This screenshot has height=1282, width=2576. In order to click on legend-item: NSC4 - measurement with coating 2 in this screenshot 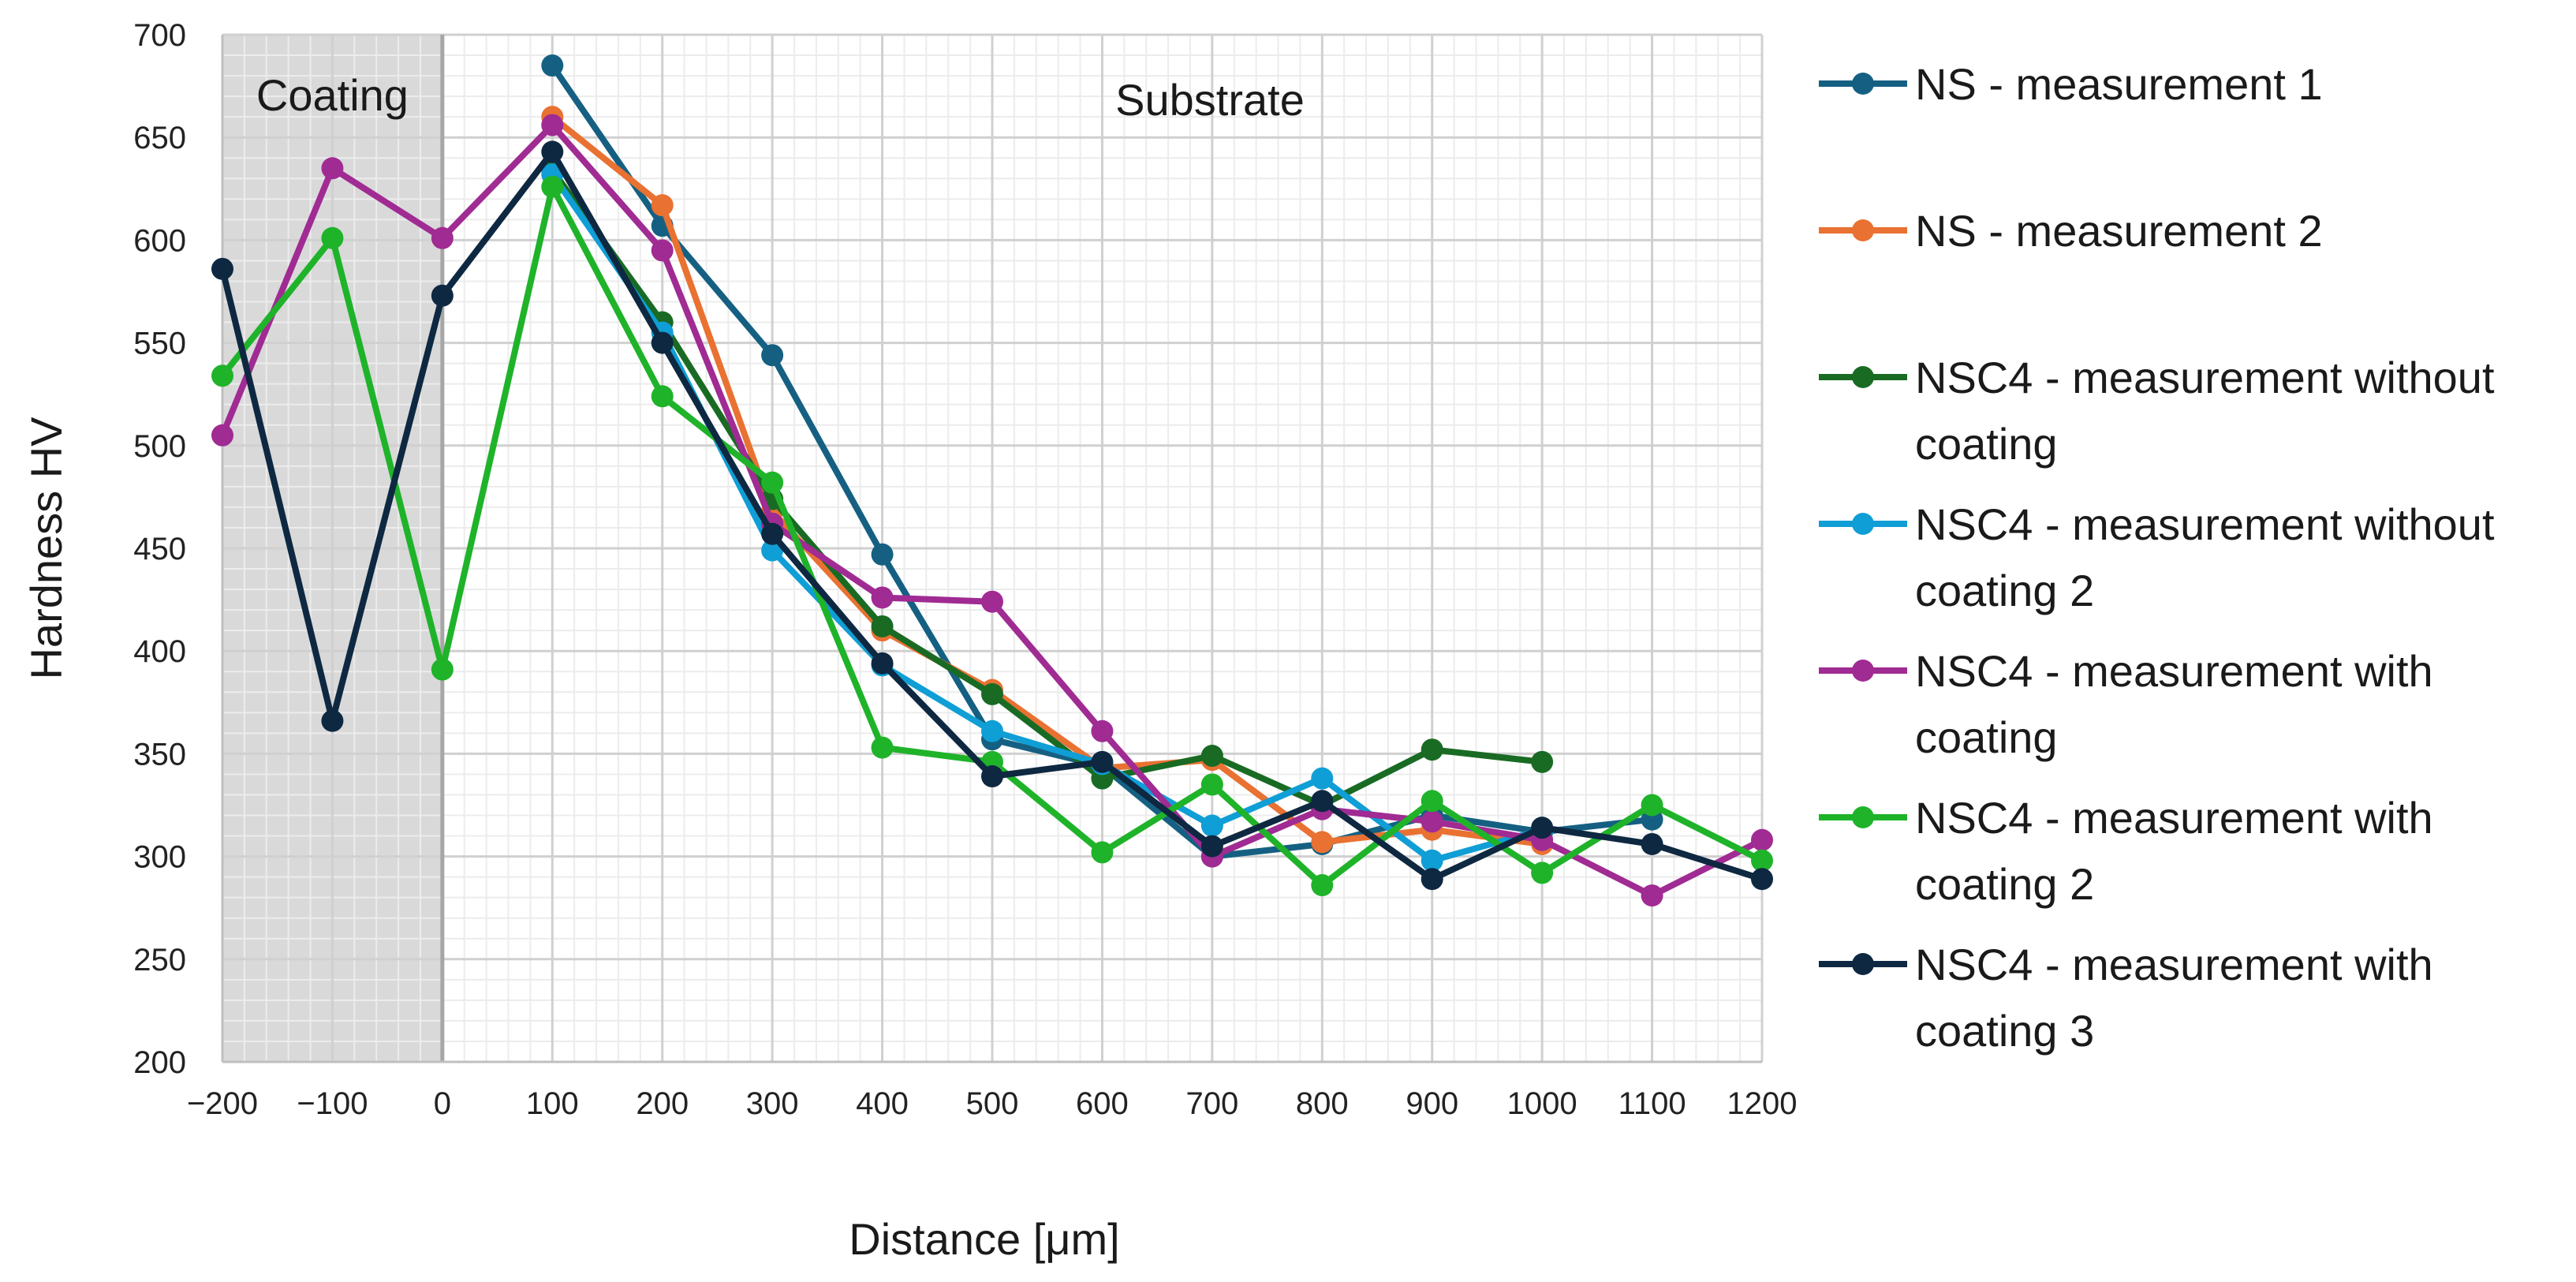, I will do `click(2126, 851)`.